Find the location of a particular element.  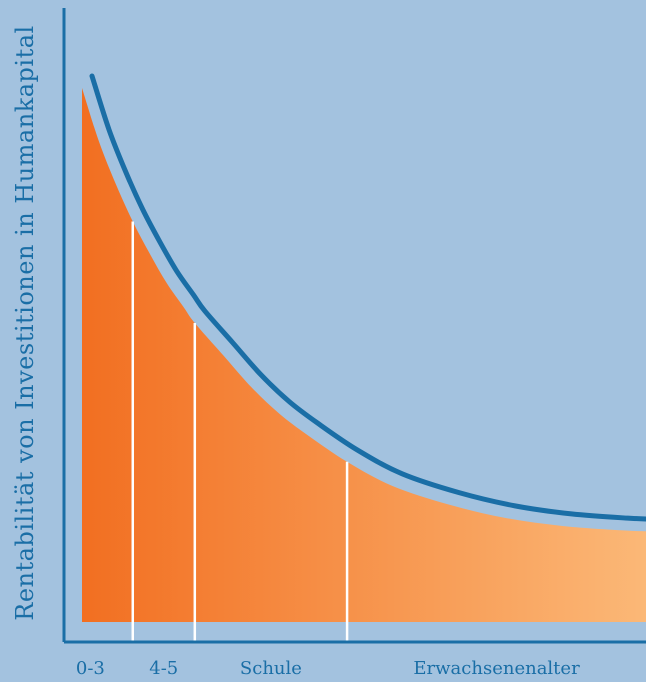

x-tick-label-4: Erwachsenenalter is located at coordinates (496, 668).